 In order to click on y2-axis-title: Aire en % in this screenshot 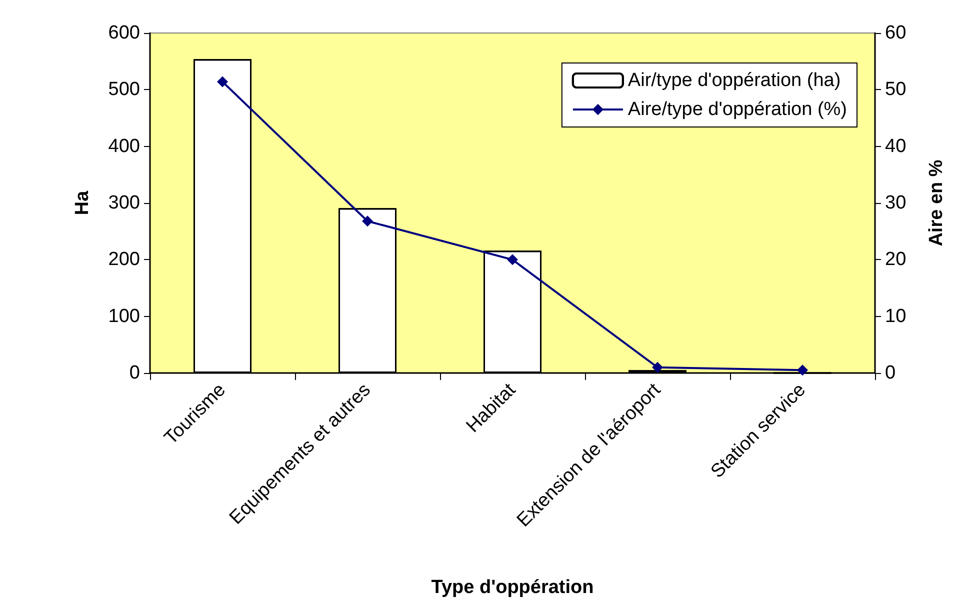, I will do `click(936, 203)`.